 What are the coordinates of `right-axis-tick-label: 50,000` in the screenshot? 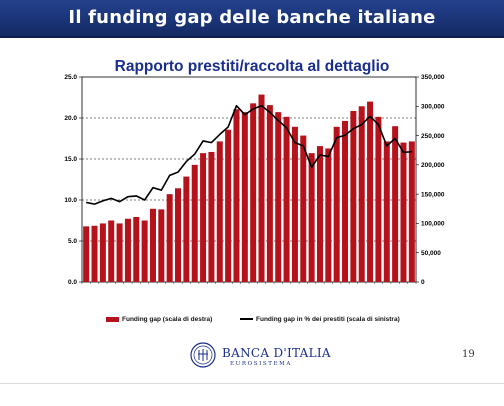 It's located at (431, 253).